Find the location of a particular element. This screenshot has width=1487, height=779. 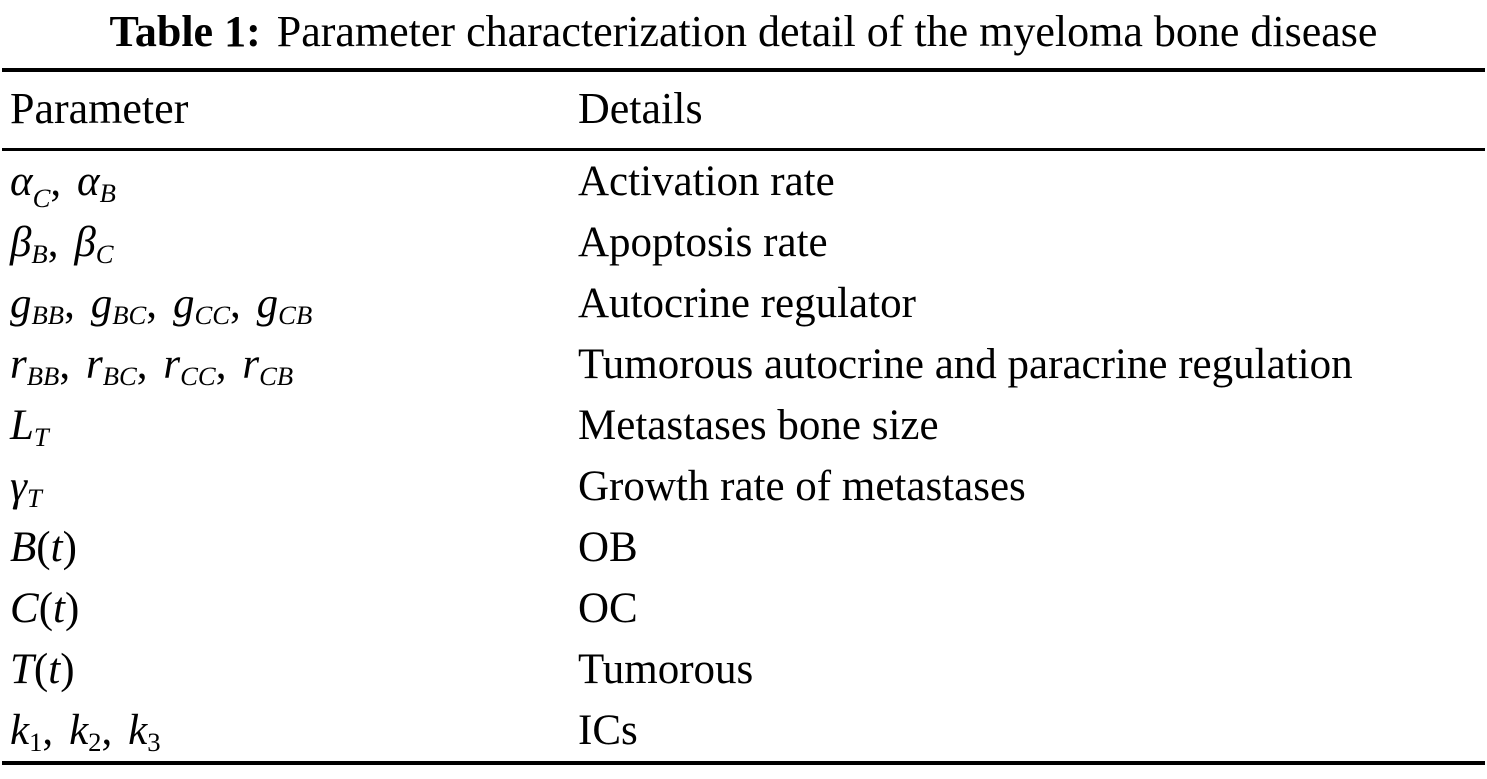

table-row: gBB, gBC, gCC, gCB Autocrine regulator is located at coordinates (743, 303).